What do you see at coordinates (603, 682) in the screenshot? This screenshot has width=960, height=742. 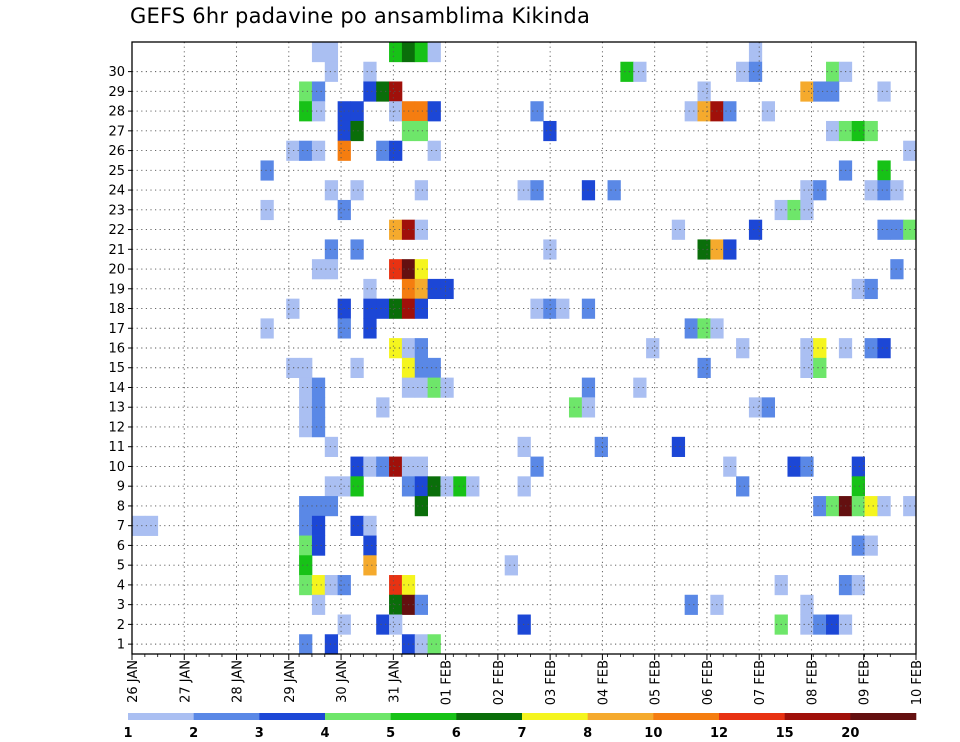 I see `x-tick-label: 04 FEB` at bounding box center [603, 682].